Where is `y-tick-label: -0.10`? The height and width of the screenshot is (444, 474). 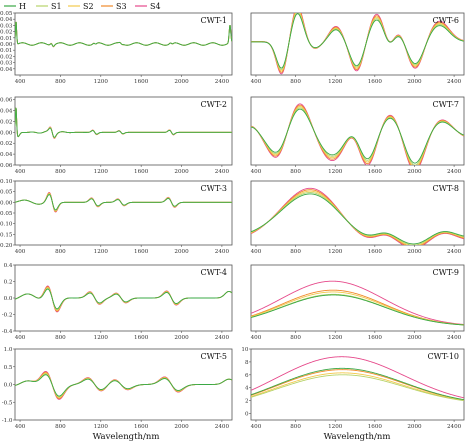
y-tick-label: -0.10 is located at coordinates (6, 225).